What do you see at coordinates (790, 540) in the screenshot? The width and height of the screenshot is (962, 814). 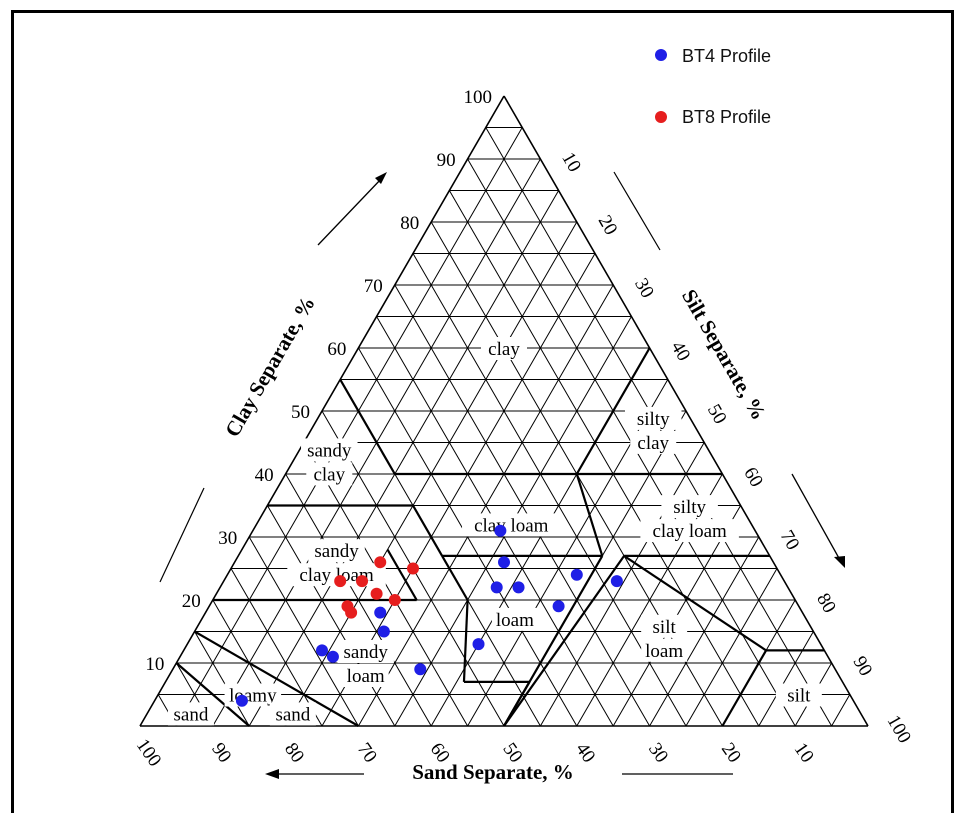 I see `silt-tick-label: 70` at bounding box center [790, 540].